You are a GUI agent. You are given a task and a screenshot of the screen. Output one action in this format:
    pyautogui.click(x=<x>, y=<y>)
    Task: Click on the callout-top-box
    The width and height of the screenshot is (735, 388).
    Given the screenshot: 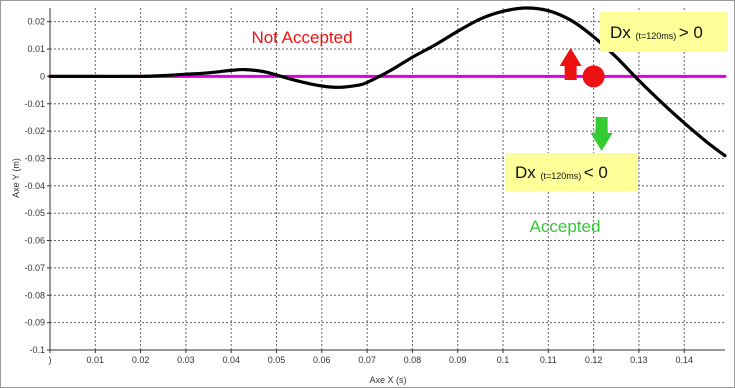 What is the action you would take?
    pyautogui.click(x=664, y=32)
    